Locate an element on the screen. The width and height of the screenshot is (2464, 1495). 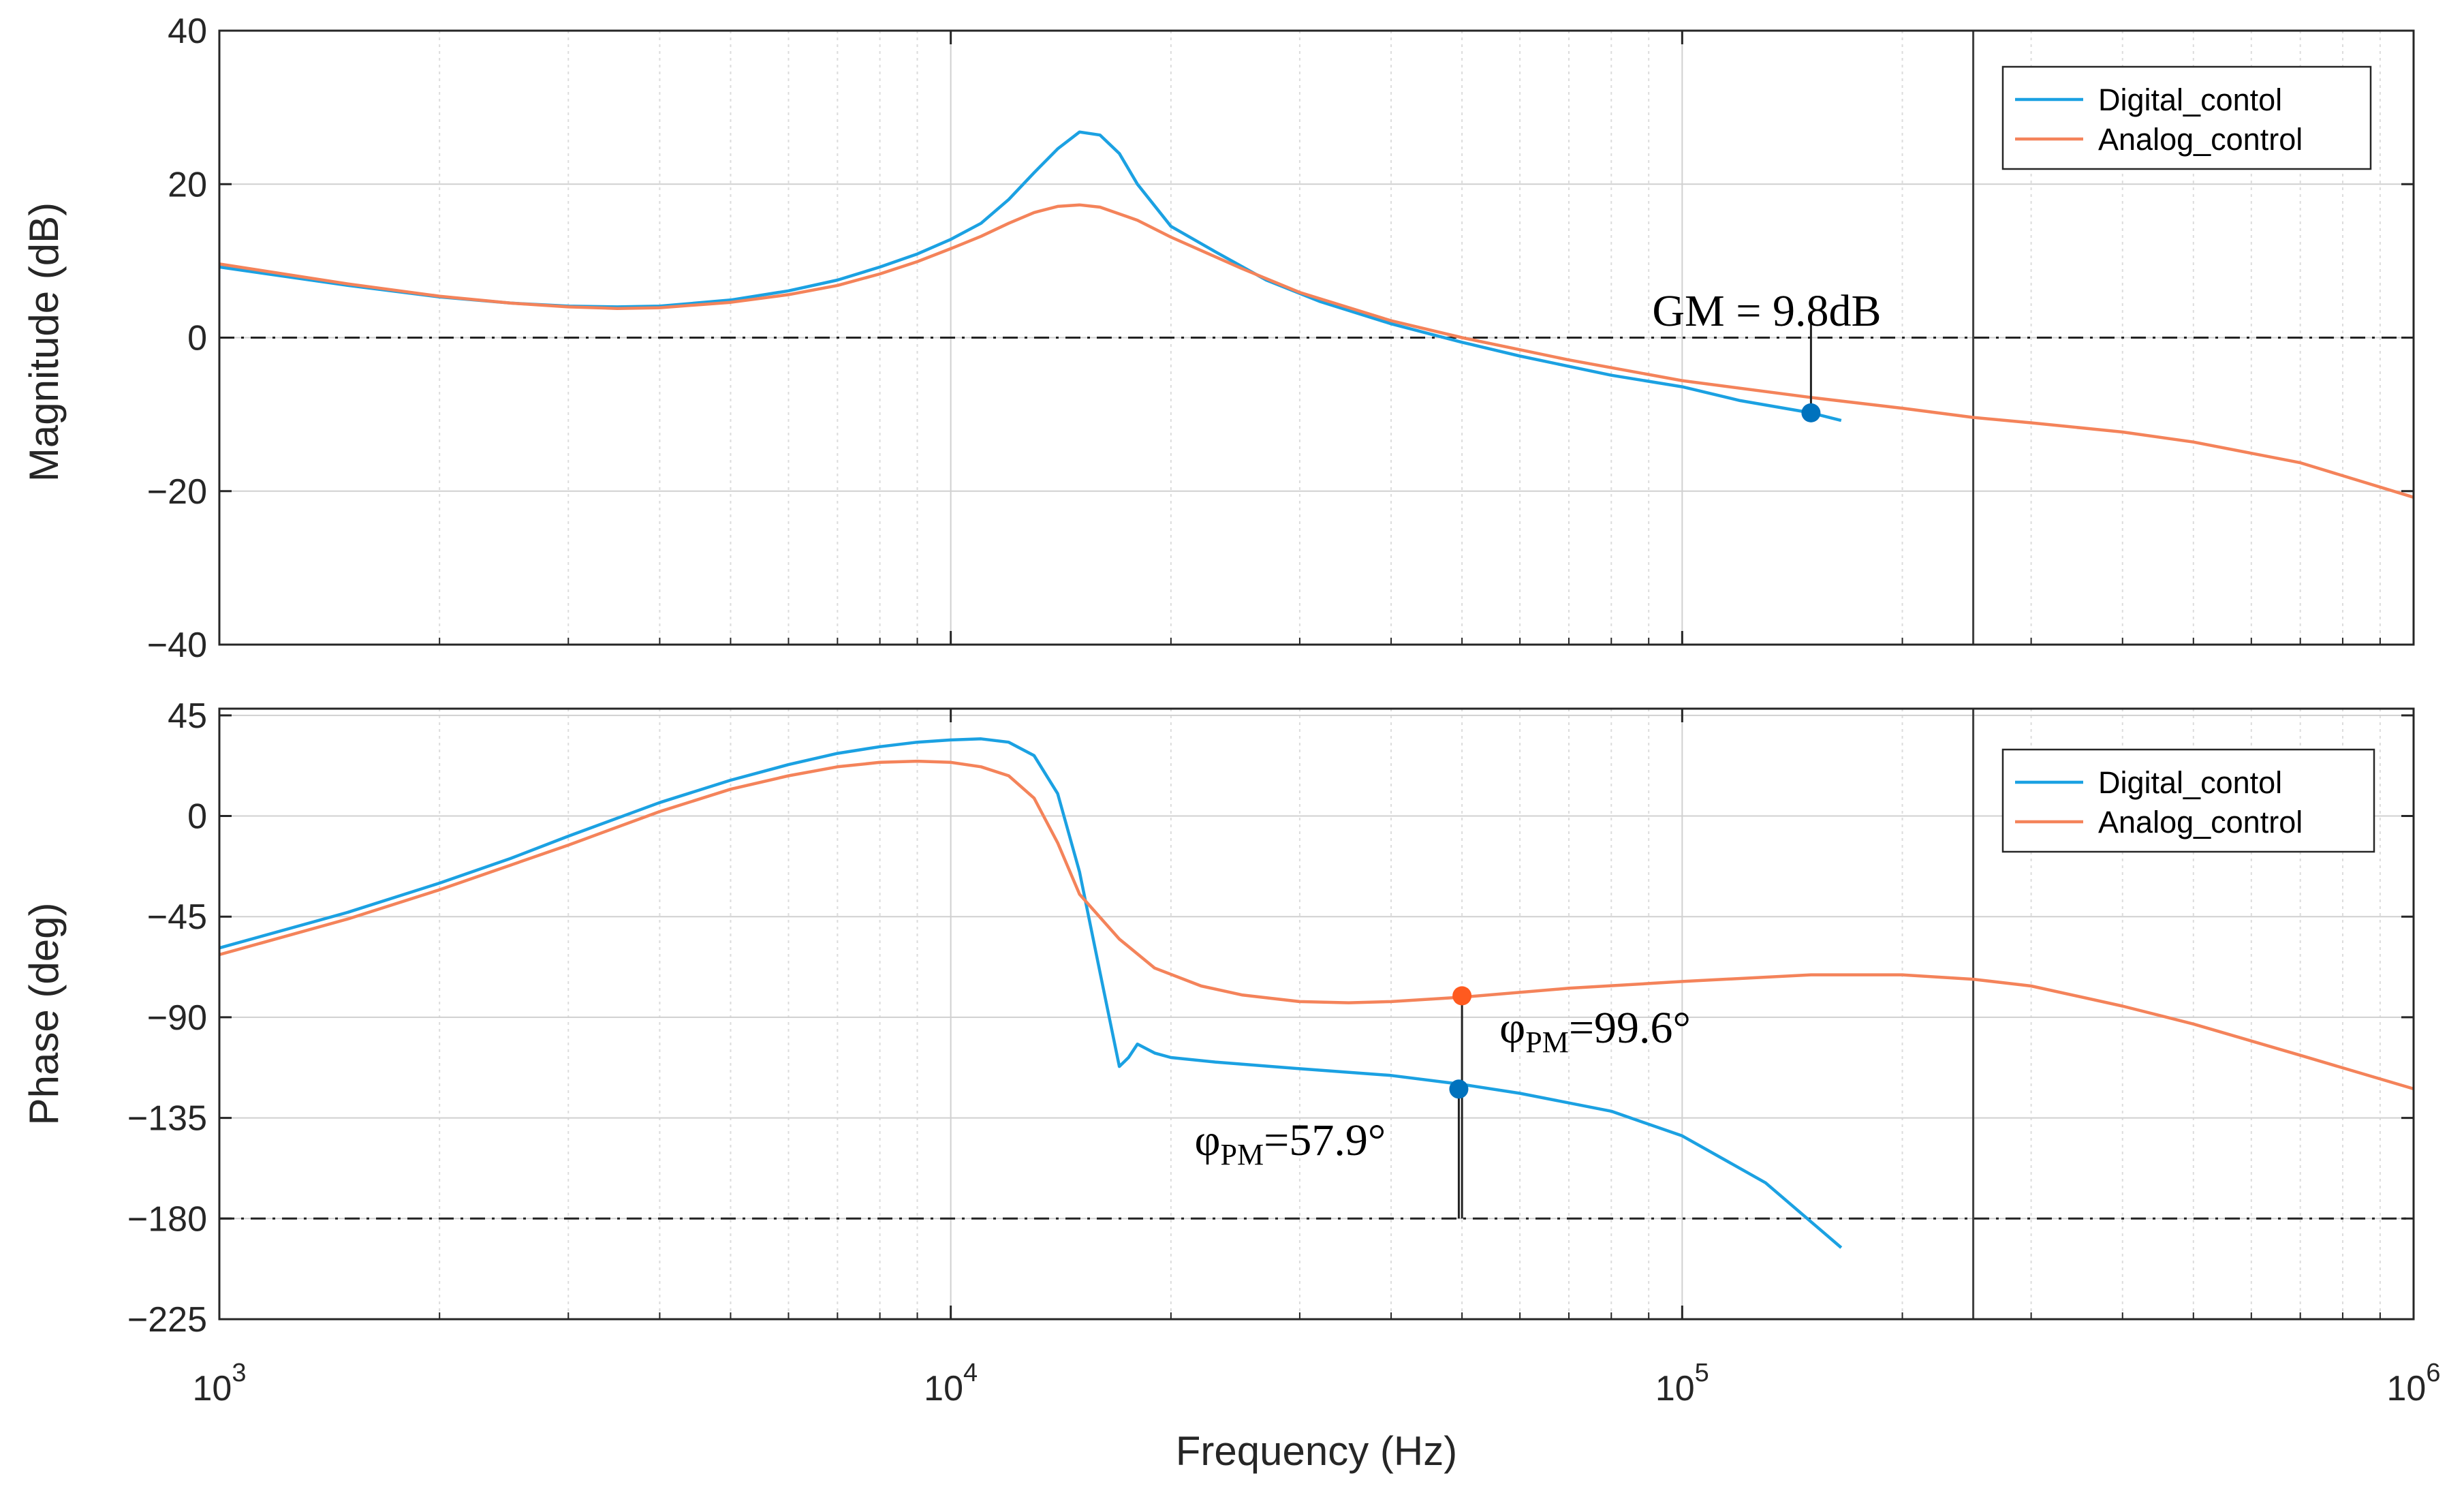
magnitude-legend: Digital_contol Analog_control is located at coordinates (2186, 117).